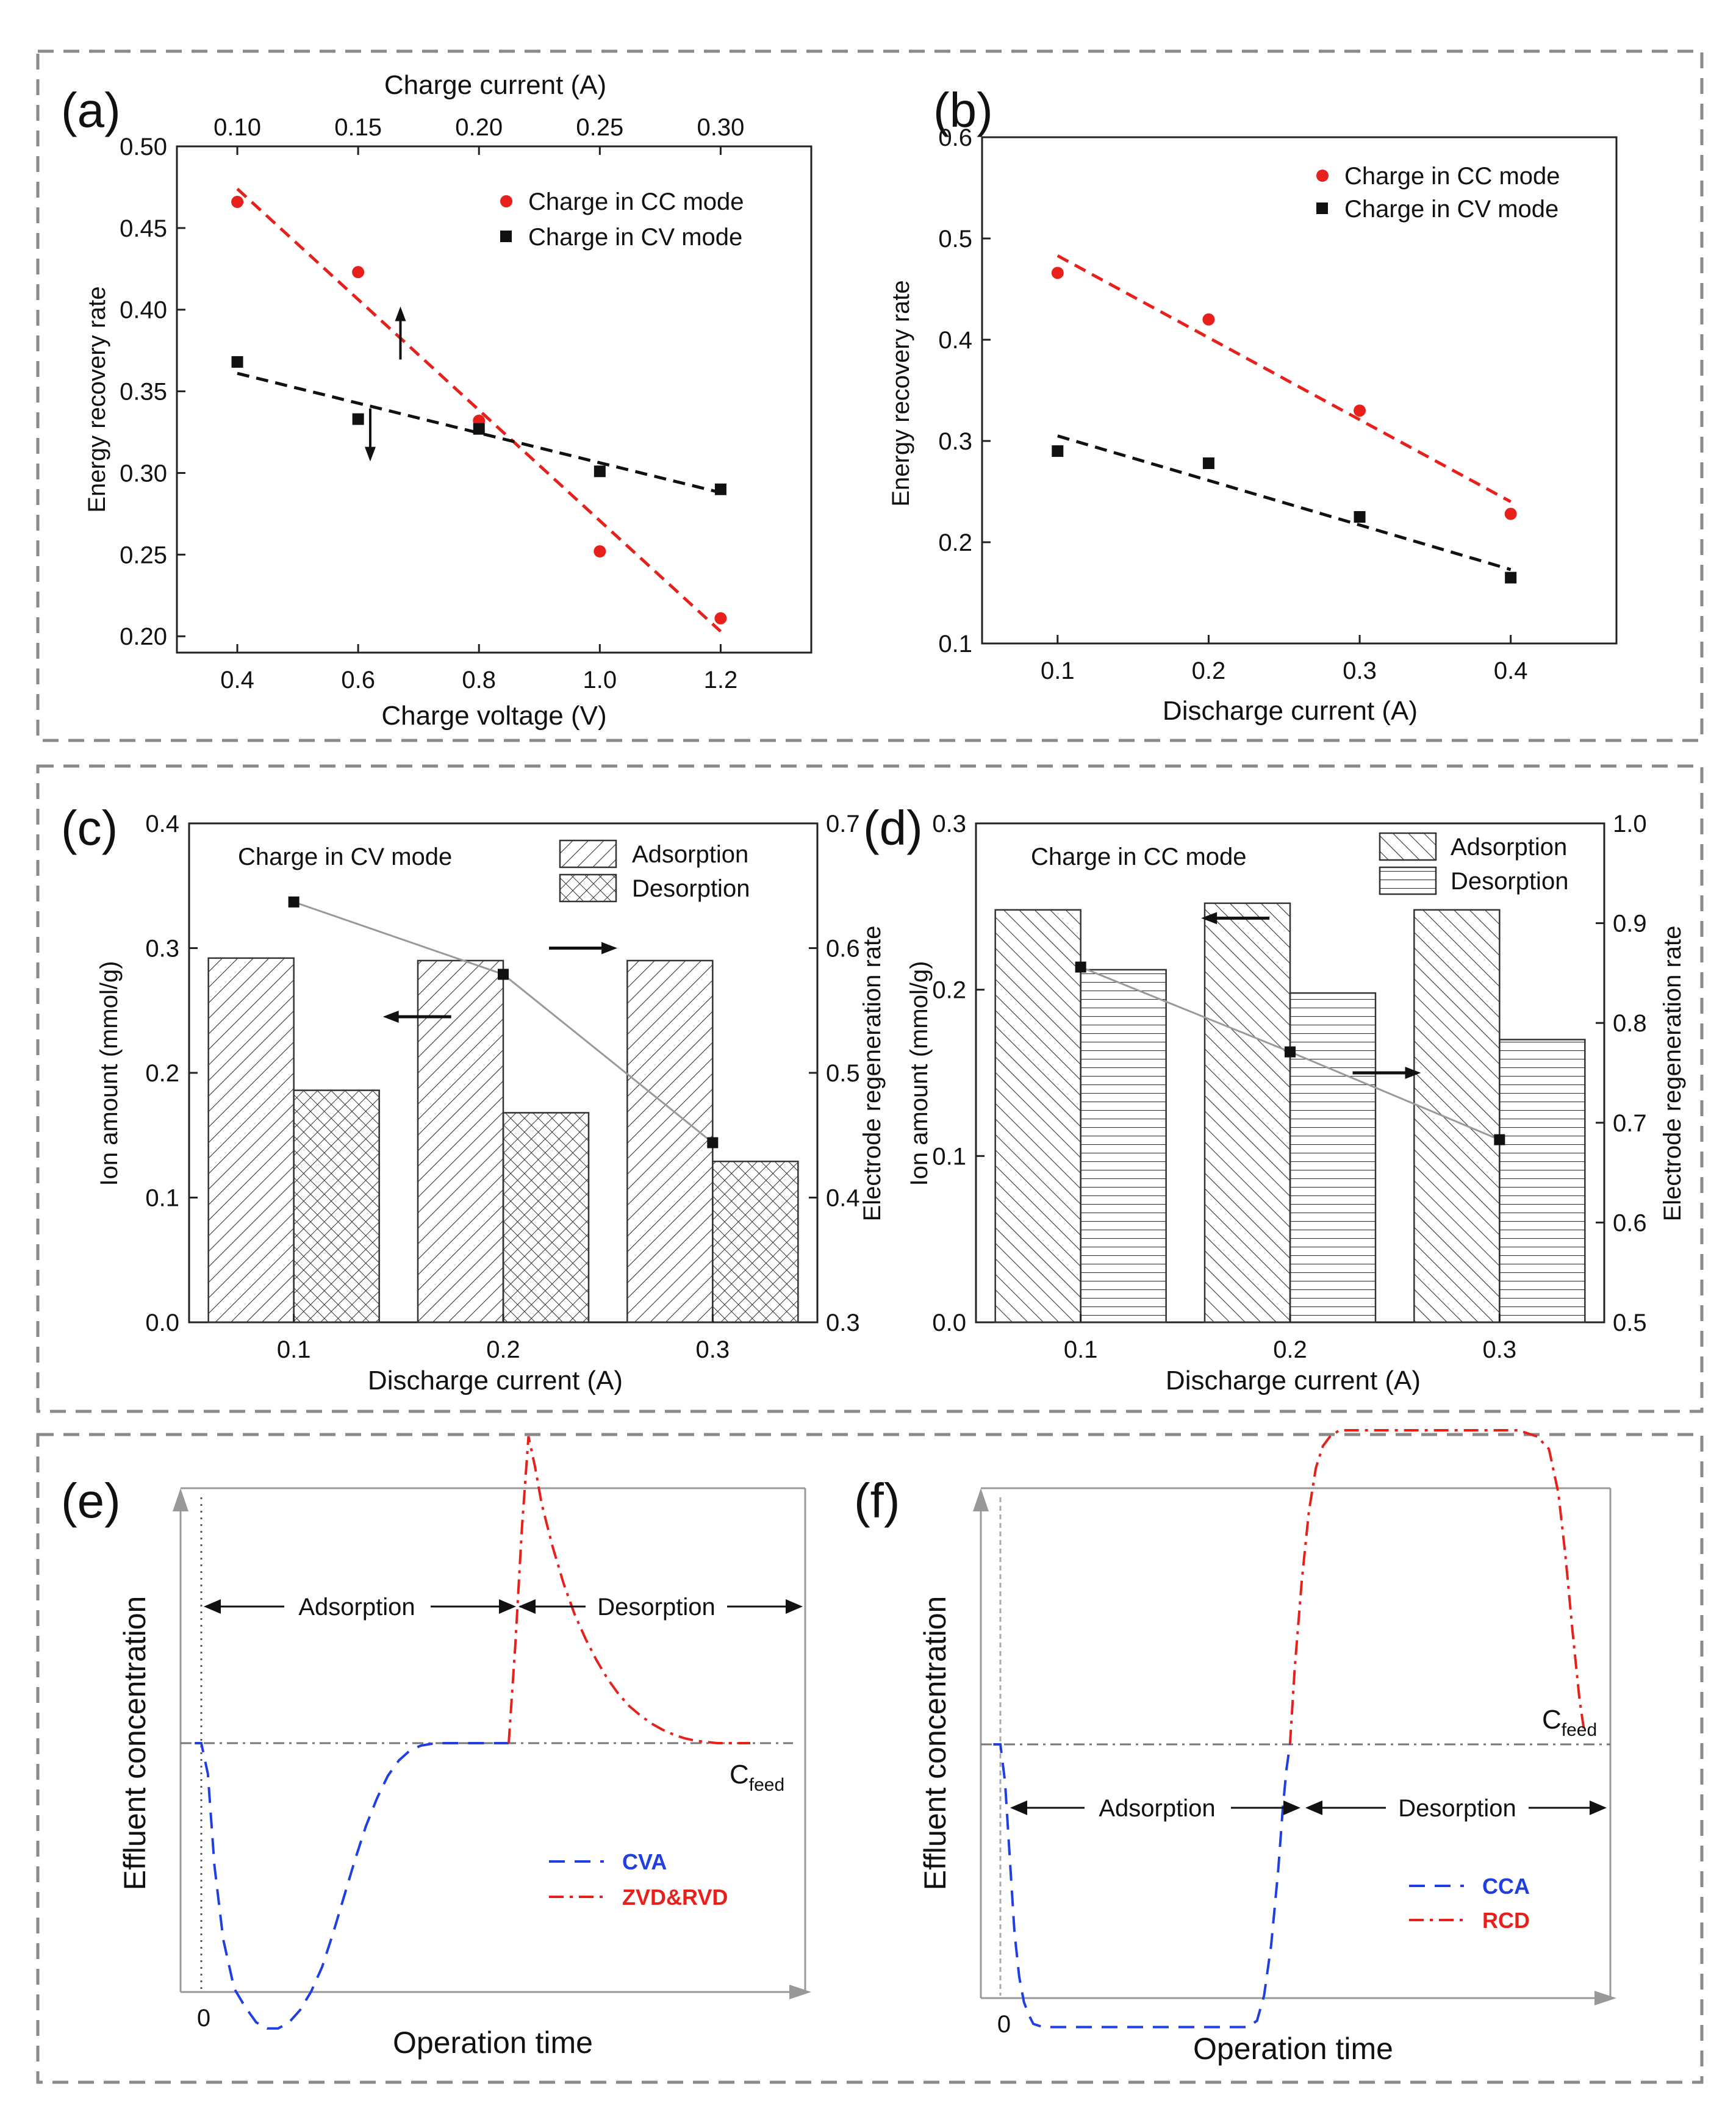 The width and height of the screenshot is (1736, 2103). Describe the element at coordinates (400, 314) in the screenshot. I see `axis-arrowhead` at that location.